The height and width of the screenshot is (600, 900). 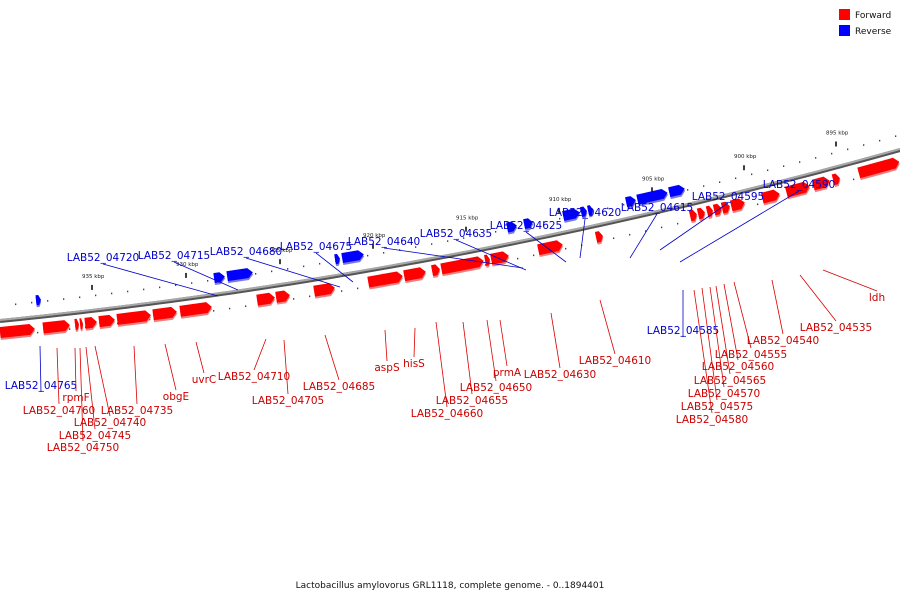 What do you see at coordinates (877, 298) in the screenshot?
I see `gene-label: ldh` at bounding box center [877, 298].